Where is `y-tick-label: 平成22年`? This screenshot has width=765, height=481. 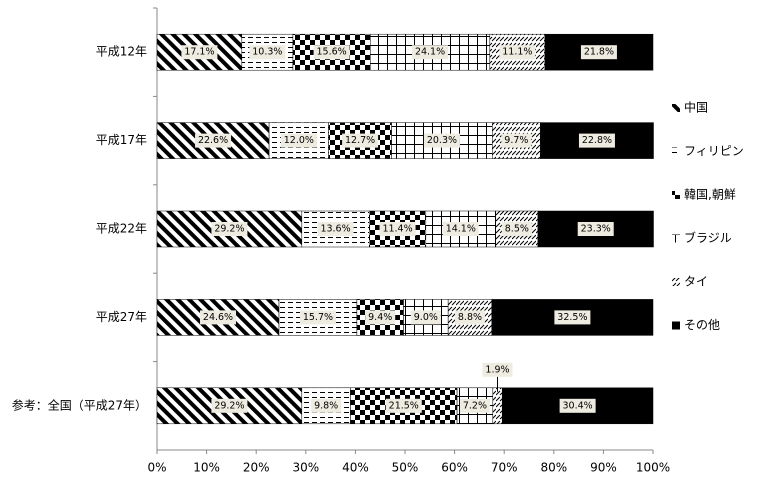
y-tick-label: 平成22年 is located at coordinates (121, 229).